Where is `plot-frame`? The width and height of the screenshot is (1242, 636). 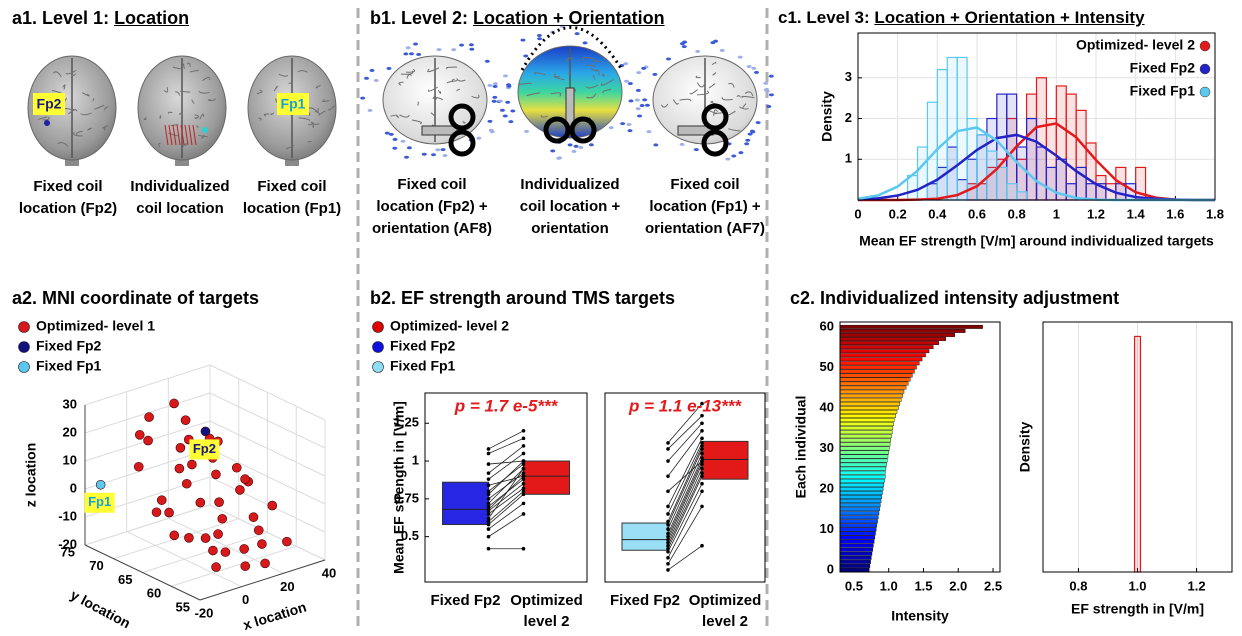 plot-frame is located at coordinates (506, 487).